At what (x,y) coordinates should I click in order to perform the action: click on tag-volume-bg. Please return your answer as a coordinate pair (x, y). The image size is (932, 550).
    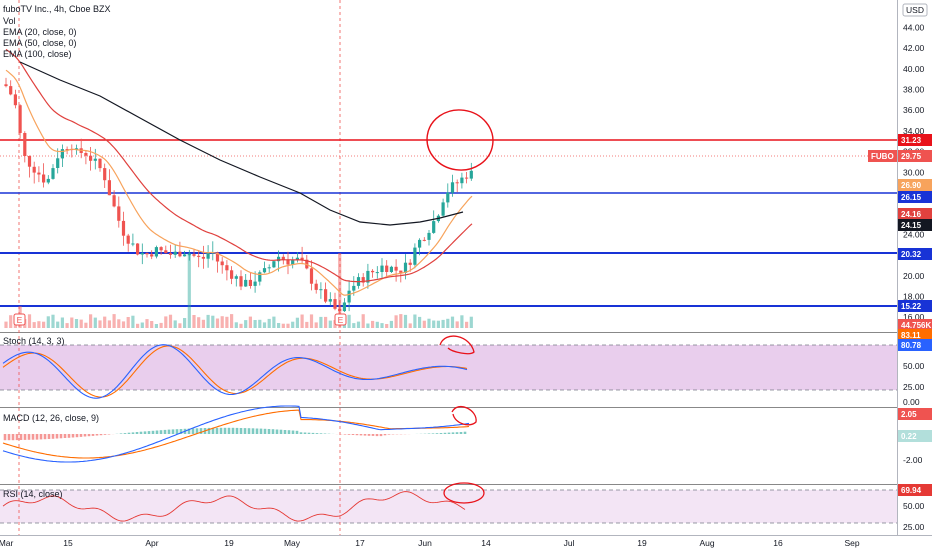
    Looking at the image, I should click on (915, 325).